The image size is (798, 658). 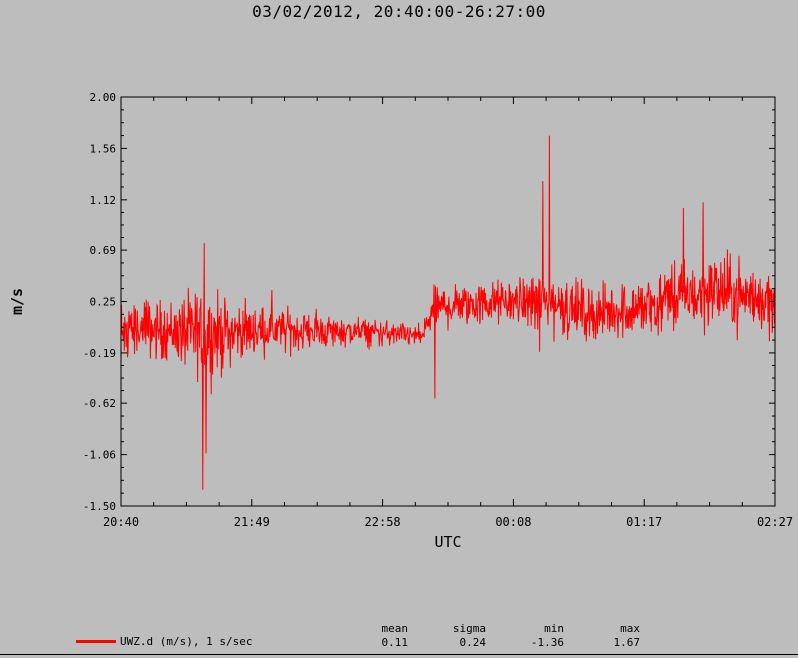 I want to click on y-tick-label: -0.62, so click(x=99, y=403).